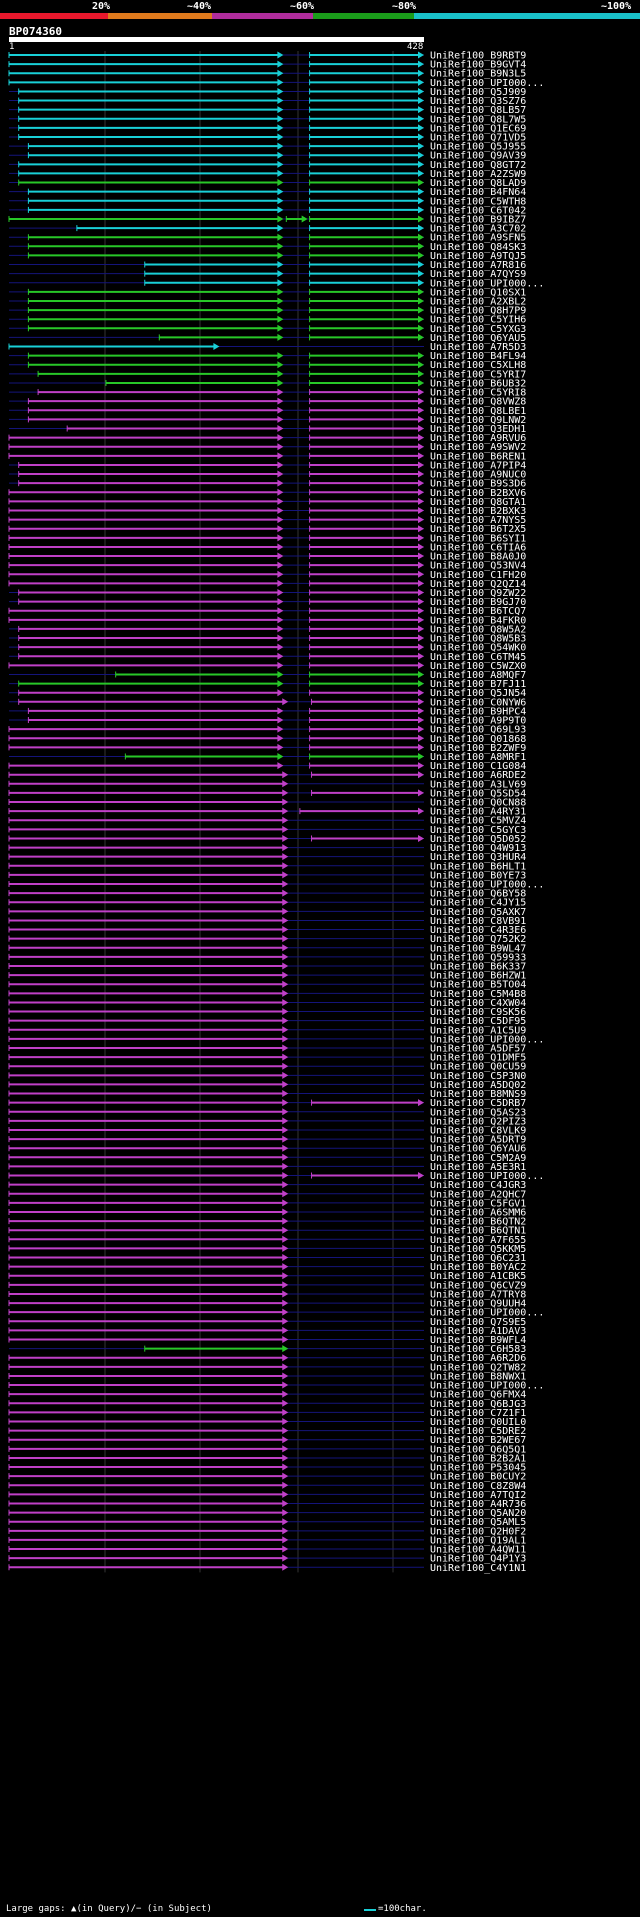  Describe the element at coordinates (478, 393) in the screenshot. I see `hit-label: UniRef100_C5YRI8` at that location.